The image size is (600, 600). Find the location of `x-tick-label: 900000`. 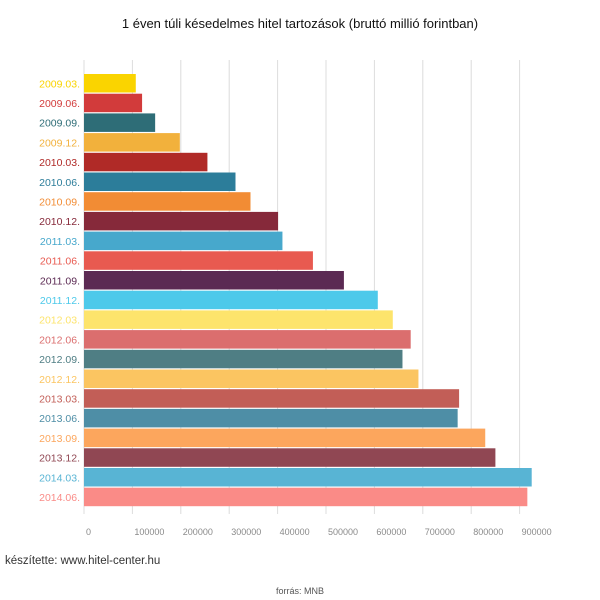

x-tick-label: 900000 is located at coordinates (537, 532).